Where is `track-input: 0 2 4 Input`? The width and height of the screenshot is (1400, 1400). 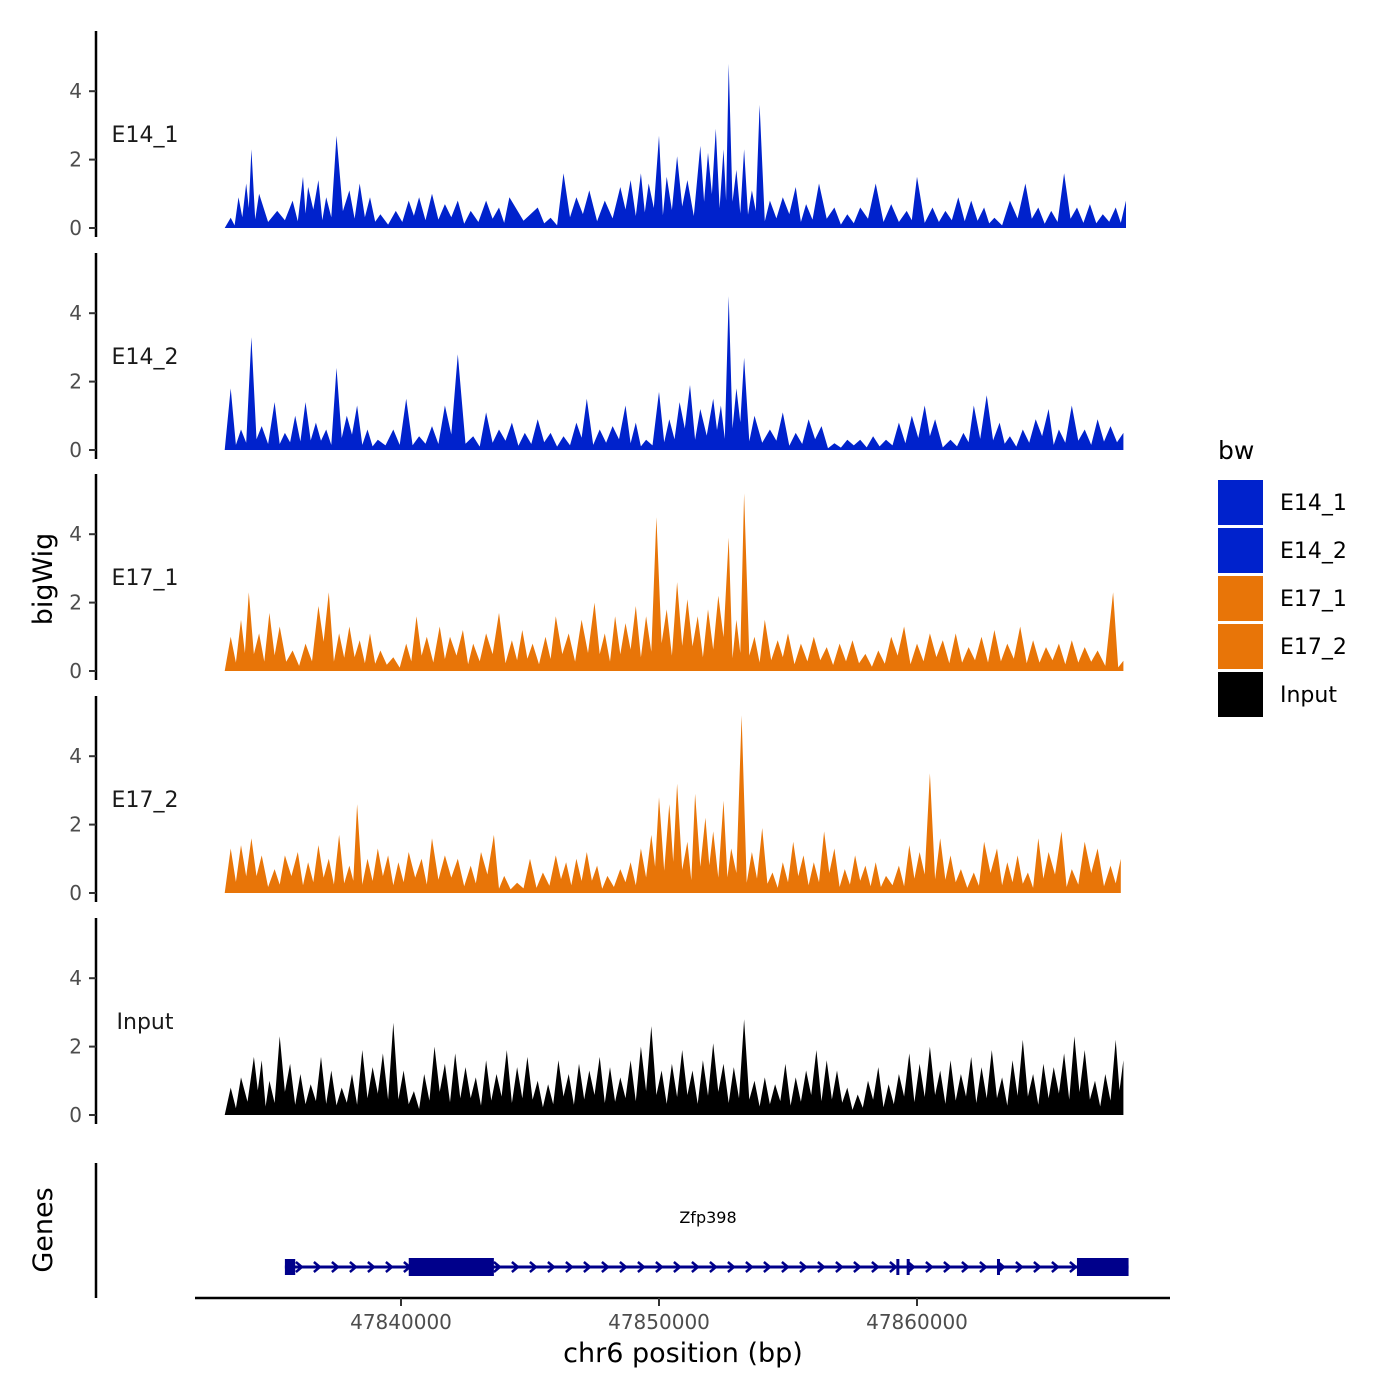
track-input: 0 2 4 Input is located at coordinates (596, 1022).